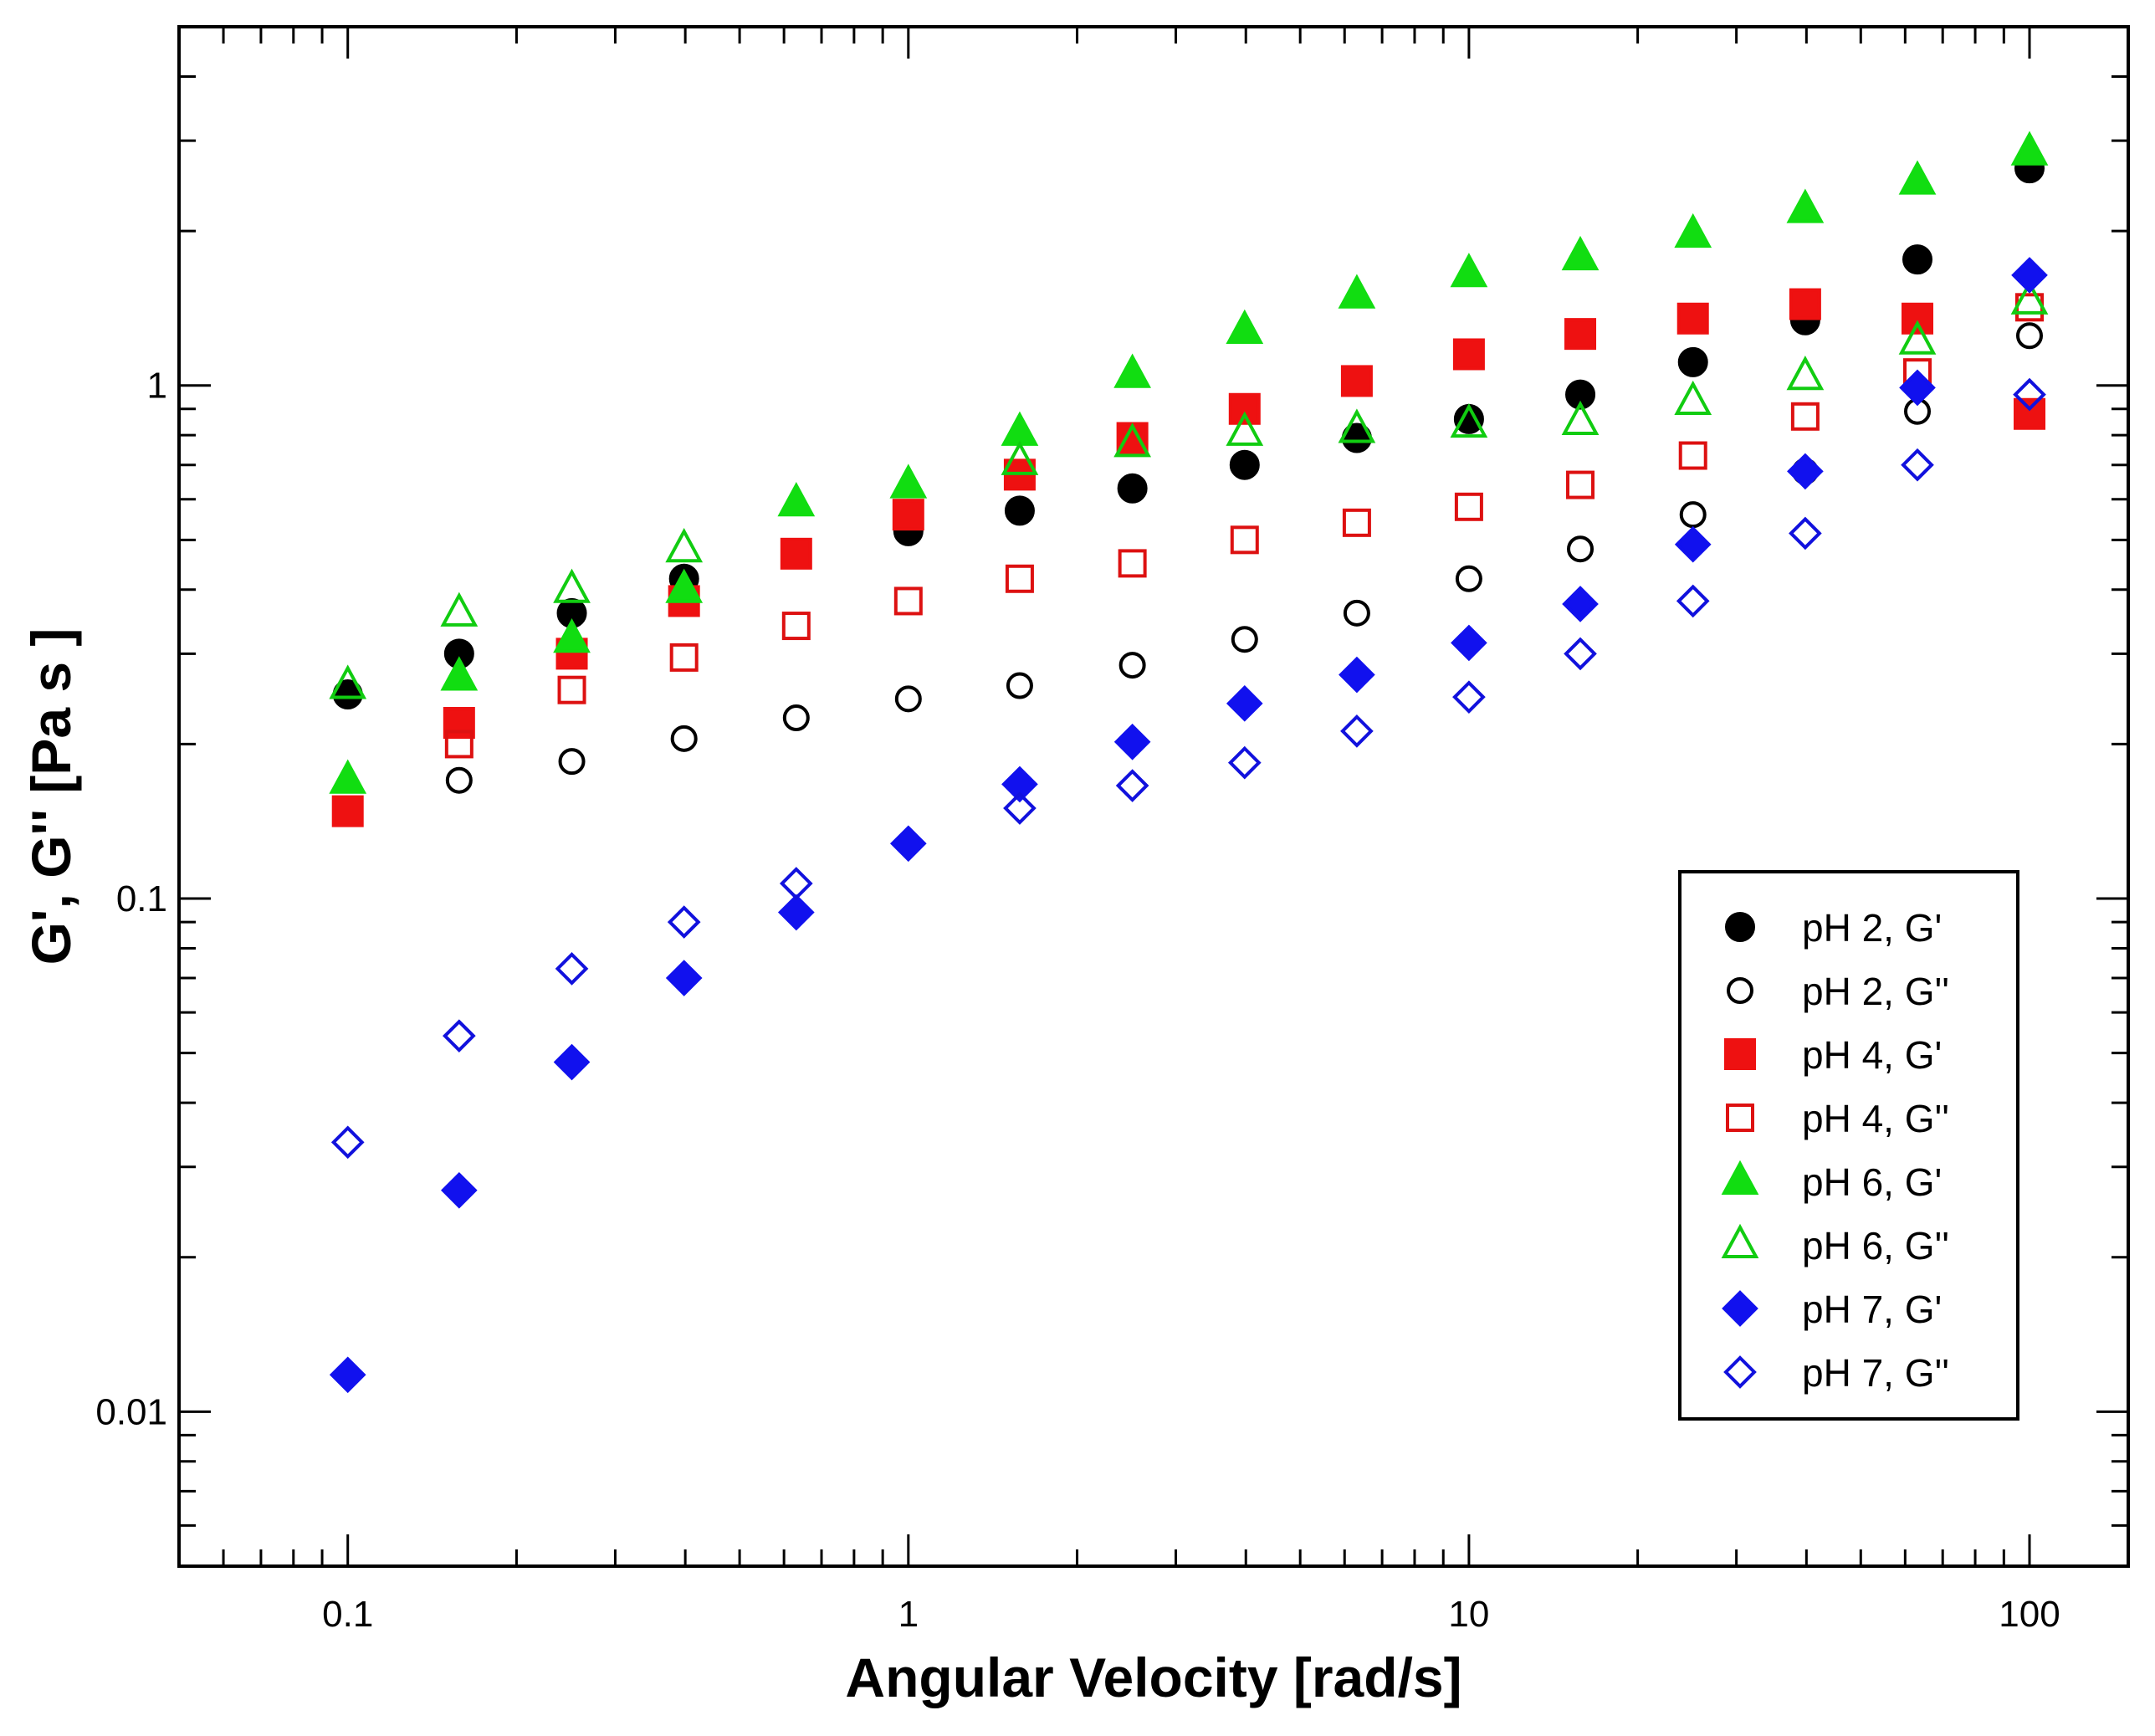 Image resolution: width=2155 pixels, height=1736 pixels. Describe the element at coordinates (141, 899) in the screenshot. I see `y-tick-label: 0.1` at that location.